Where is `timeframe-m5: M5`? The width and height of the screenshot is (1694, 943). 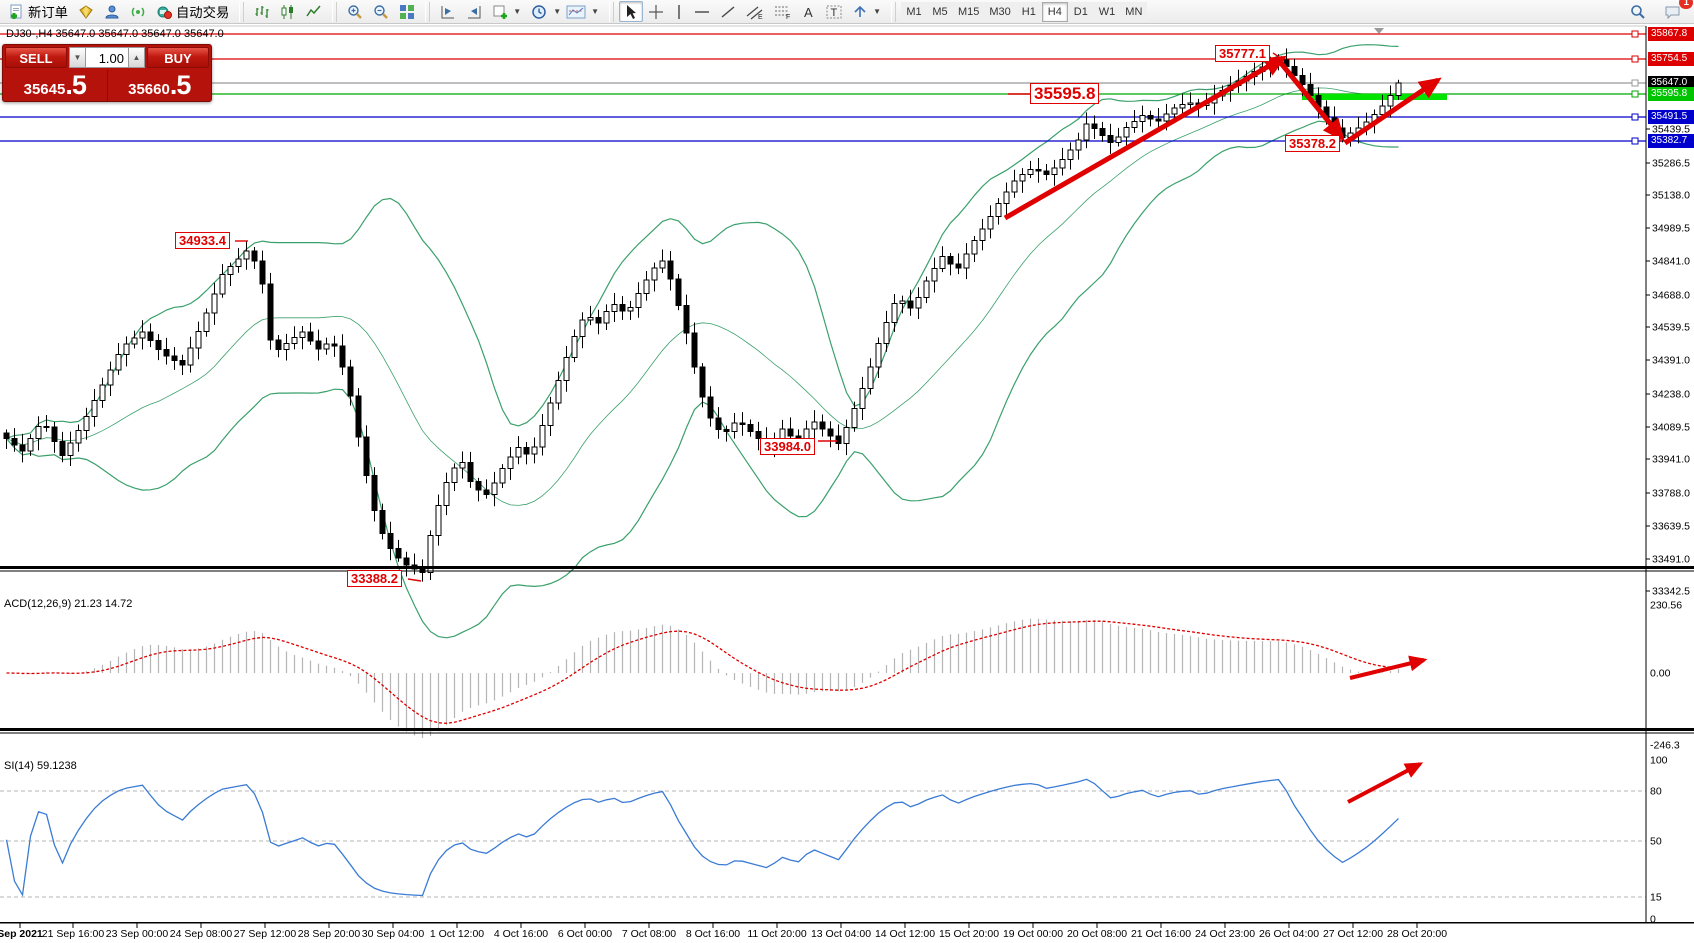 timeframe-m5: M5 is located at coordinates (939, 11).